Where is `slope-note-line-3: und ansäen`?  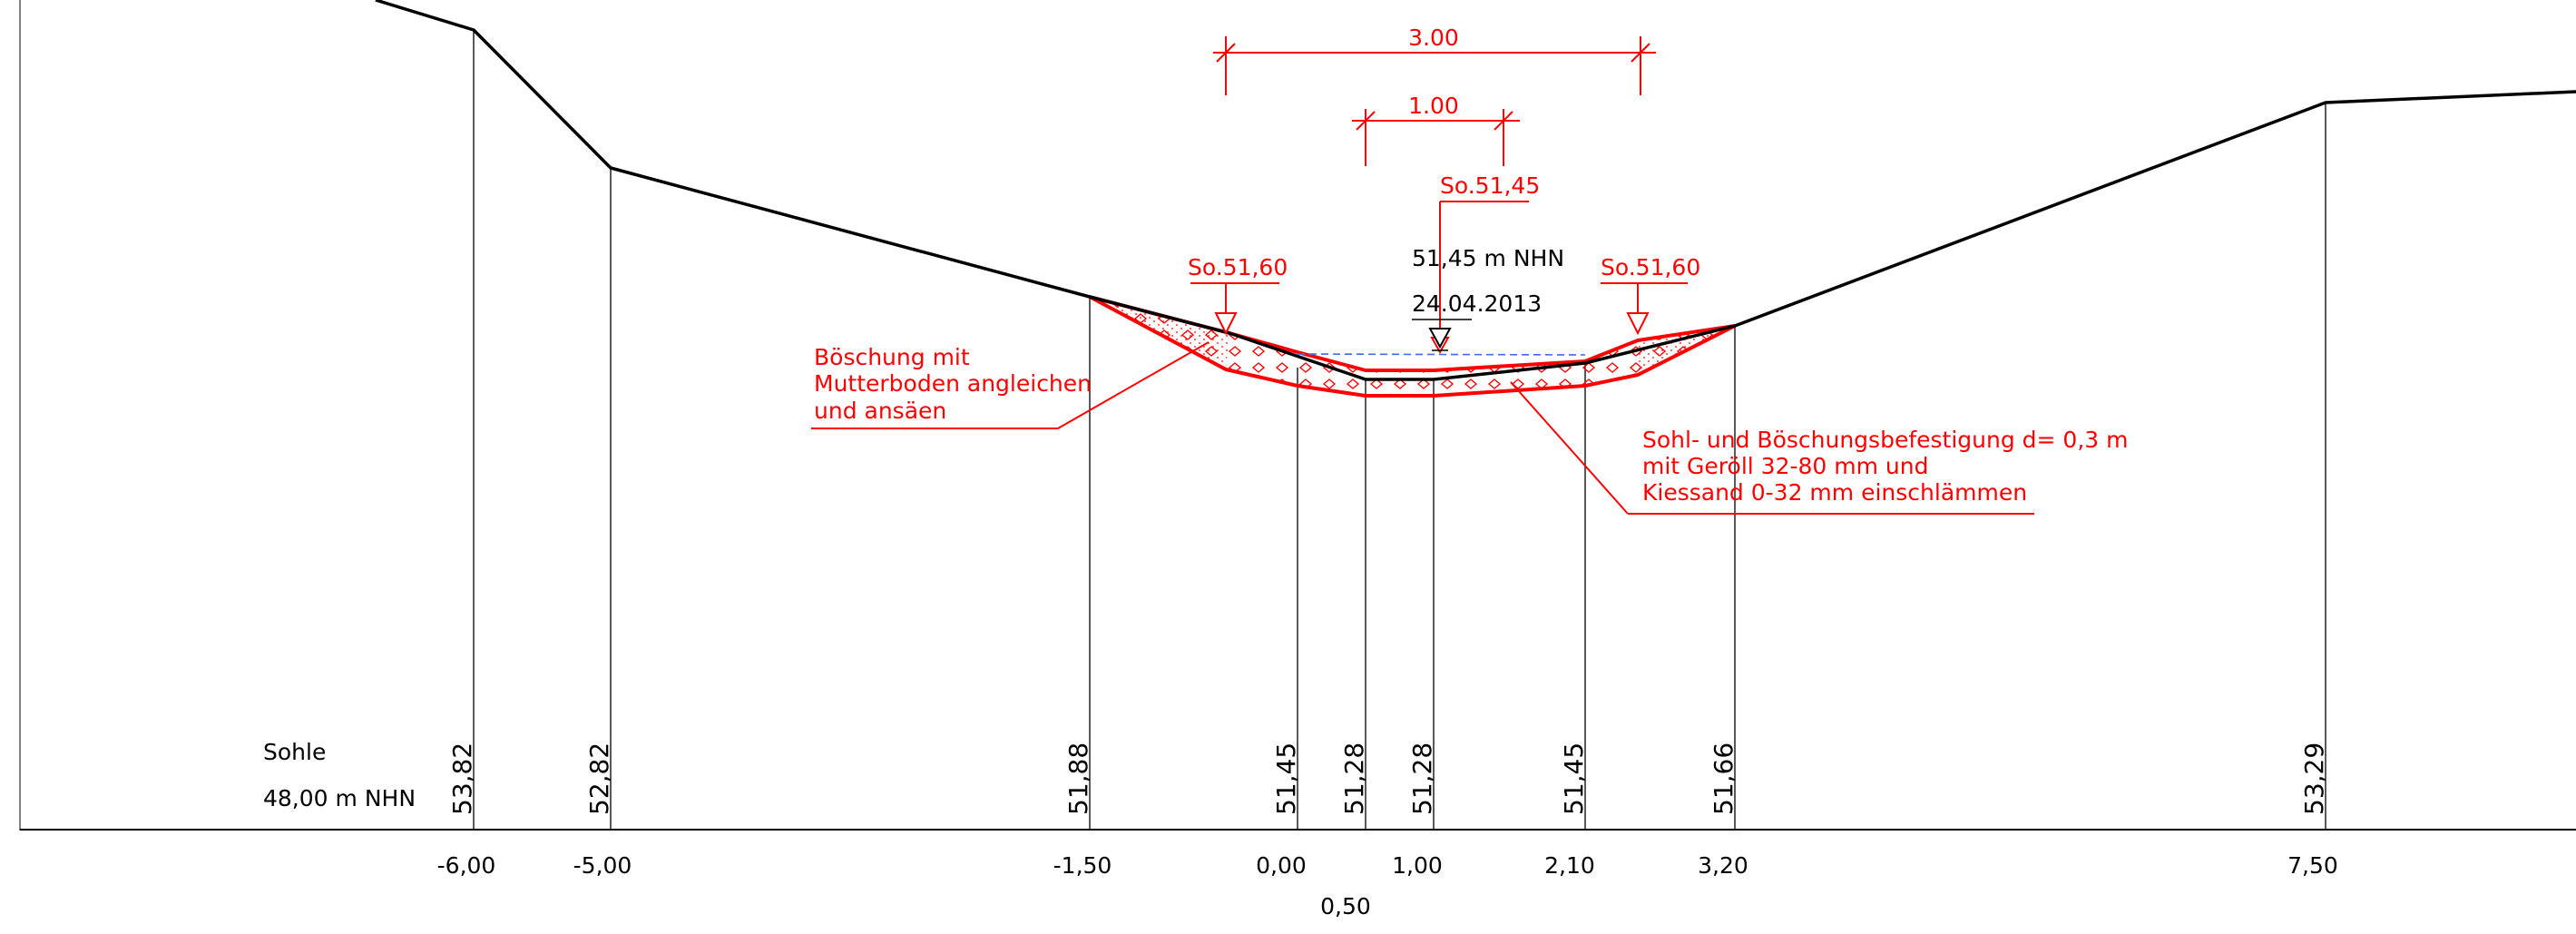 slope-note-line-3: und ansäen is located at coordinates (880, 411).